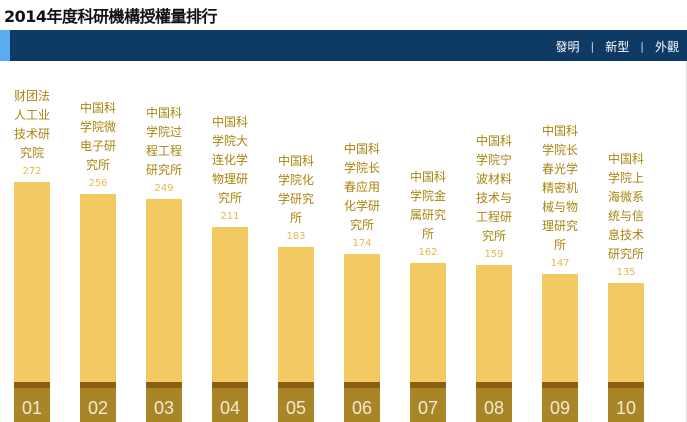  I want to click on bar-column: 中国科学院化学研究所 183 05, so click(296, 241).